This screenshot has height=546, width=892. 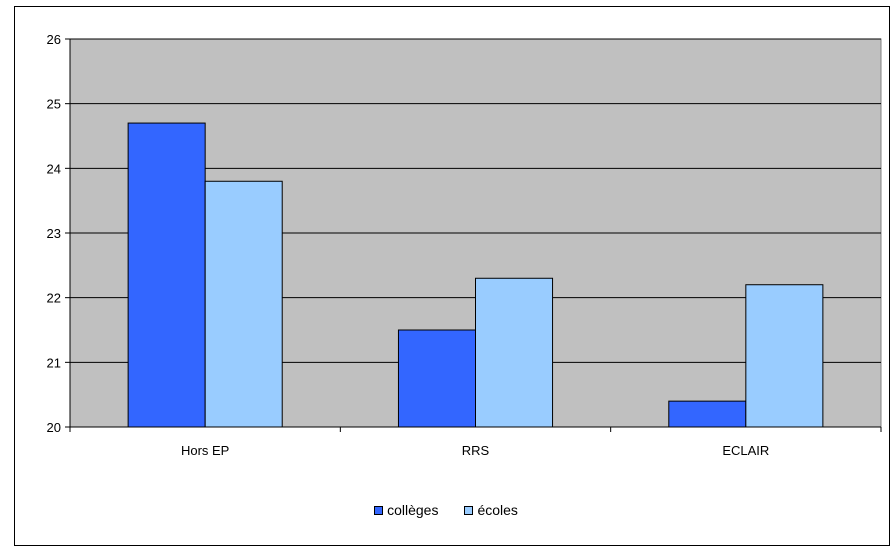 I want to click on y-tick-label: 23, so click(x=54, y=233).